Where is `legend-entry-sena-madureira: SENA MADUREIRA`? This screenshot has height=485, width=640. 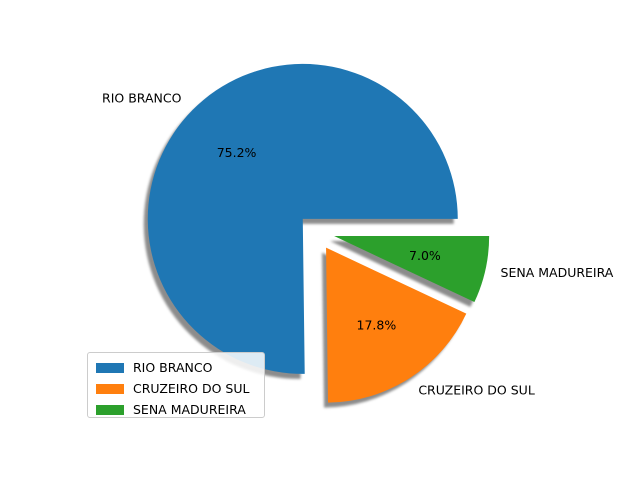 legend-entry-sena-madureira: SENA MADUREIRA is located at coordinates (180, 409).